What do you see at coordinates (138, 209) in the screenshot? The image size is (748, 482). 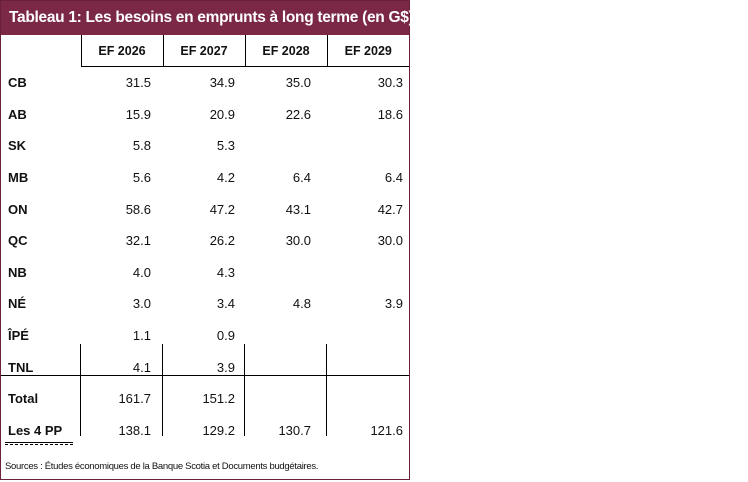 I see `value-cell: 58.6` at bounding box center [138, 209].